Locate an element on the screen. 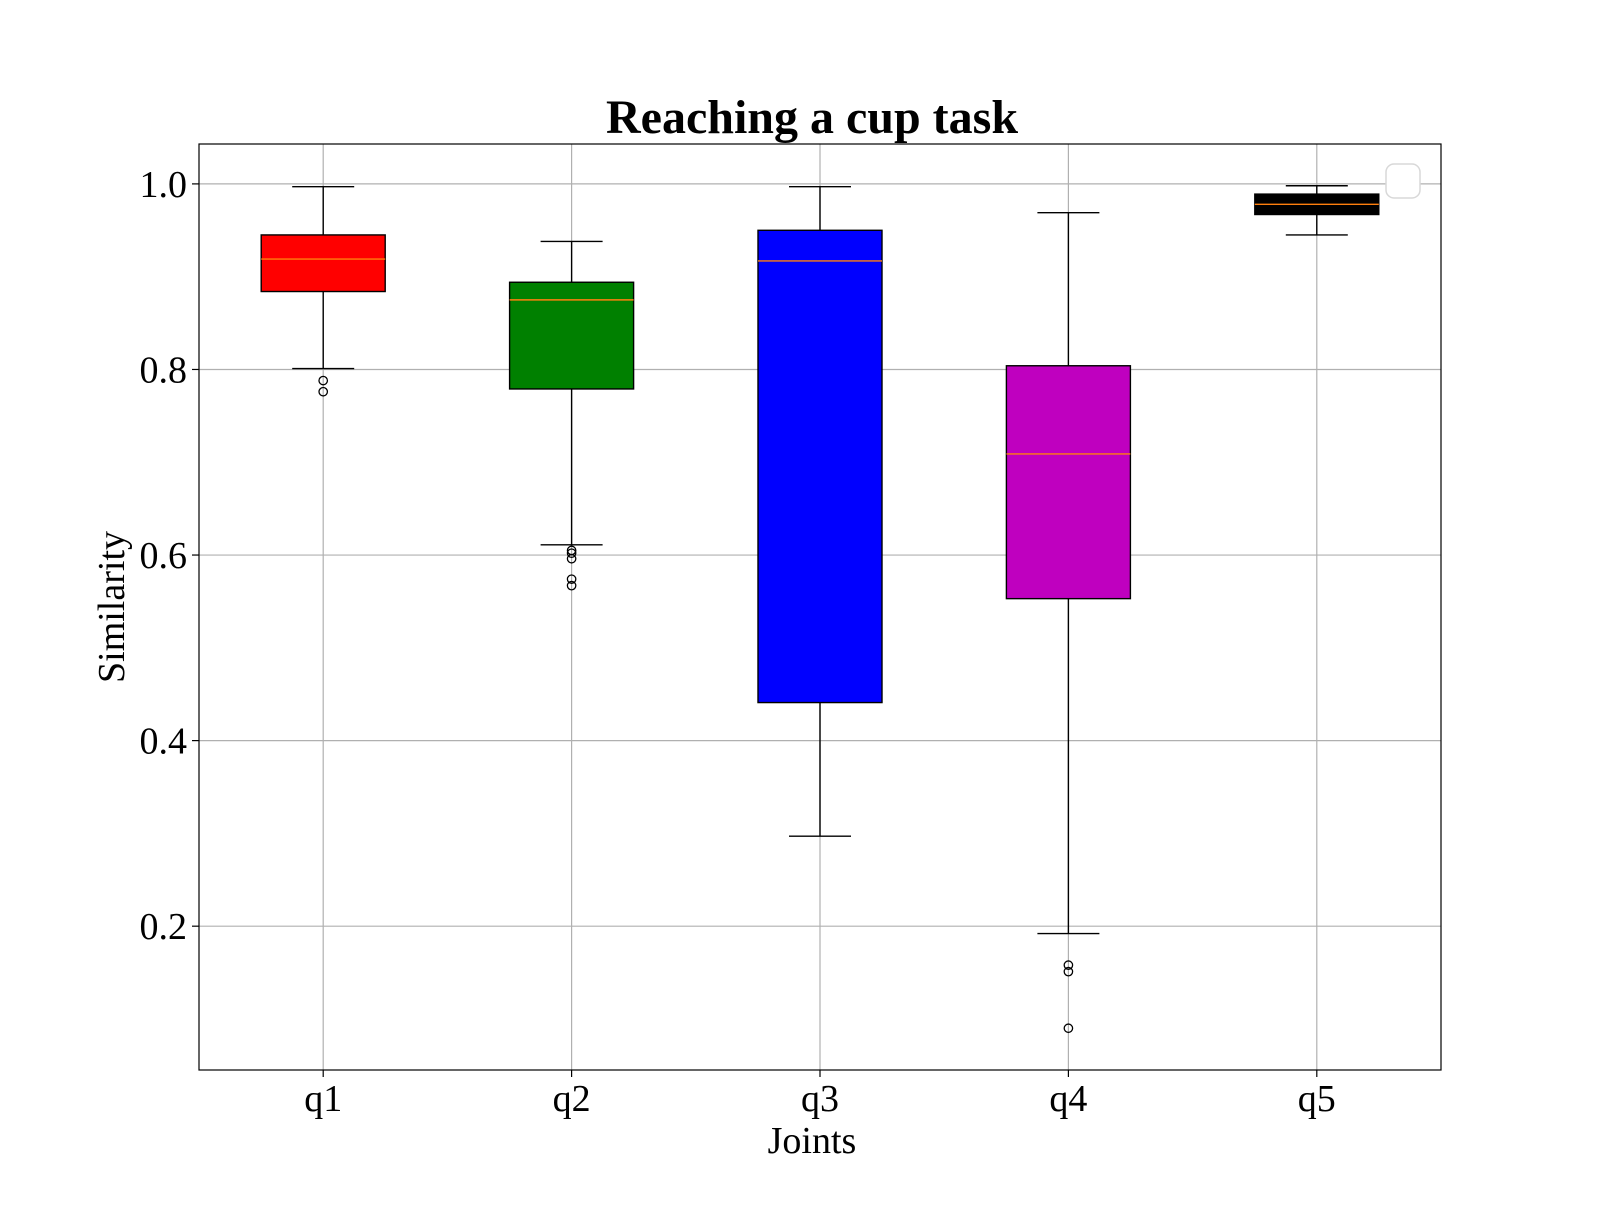  box-group-q5 is located at coordinates (1317, 210).